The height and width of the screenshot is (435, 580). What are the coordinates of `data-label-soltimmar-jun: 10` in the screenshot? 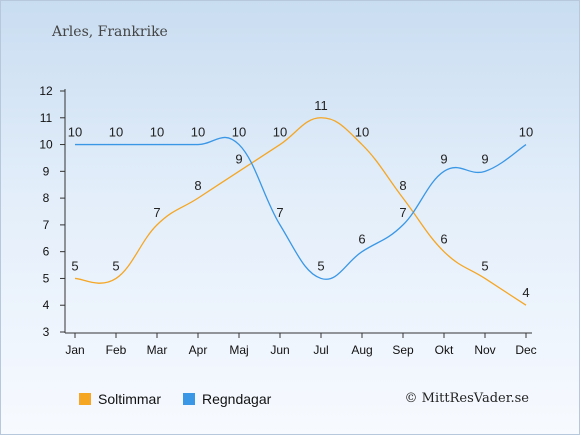 It's located at (280, 132).